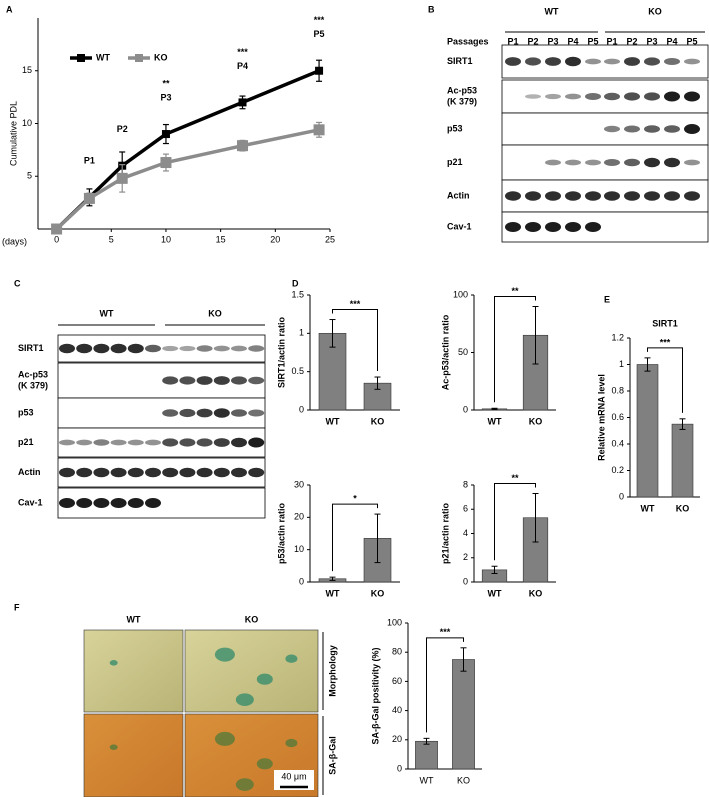 Image resolution: width=709 pixels, height=797 pixels. Describe the element at coordinates (460, 294) in the screenshot. I see `y-tick-label: 100` at that location.